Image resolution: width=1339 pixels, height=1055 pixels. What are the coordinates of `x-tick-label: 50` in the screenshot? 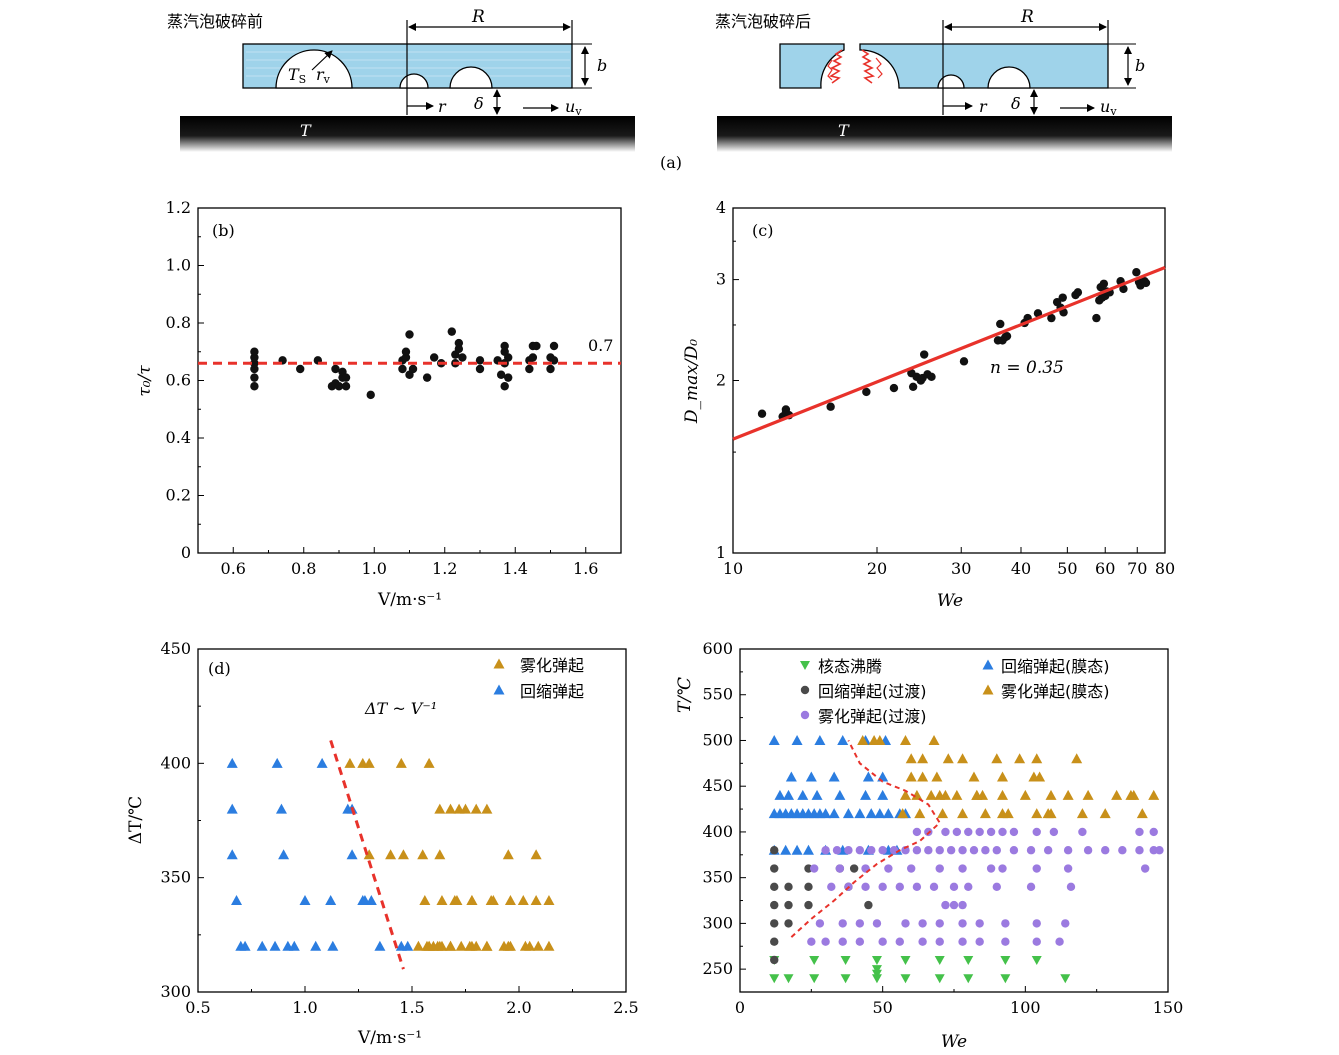 It's located at (1067, 568).